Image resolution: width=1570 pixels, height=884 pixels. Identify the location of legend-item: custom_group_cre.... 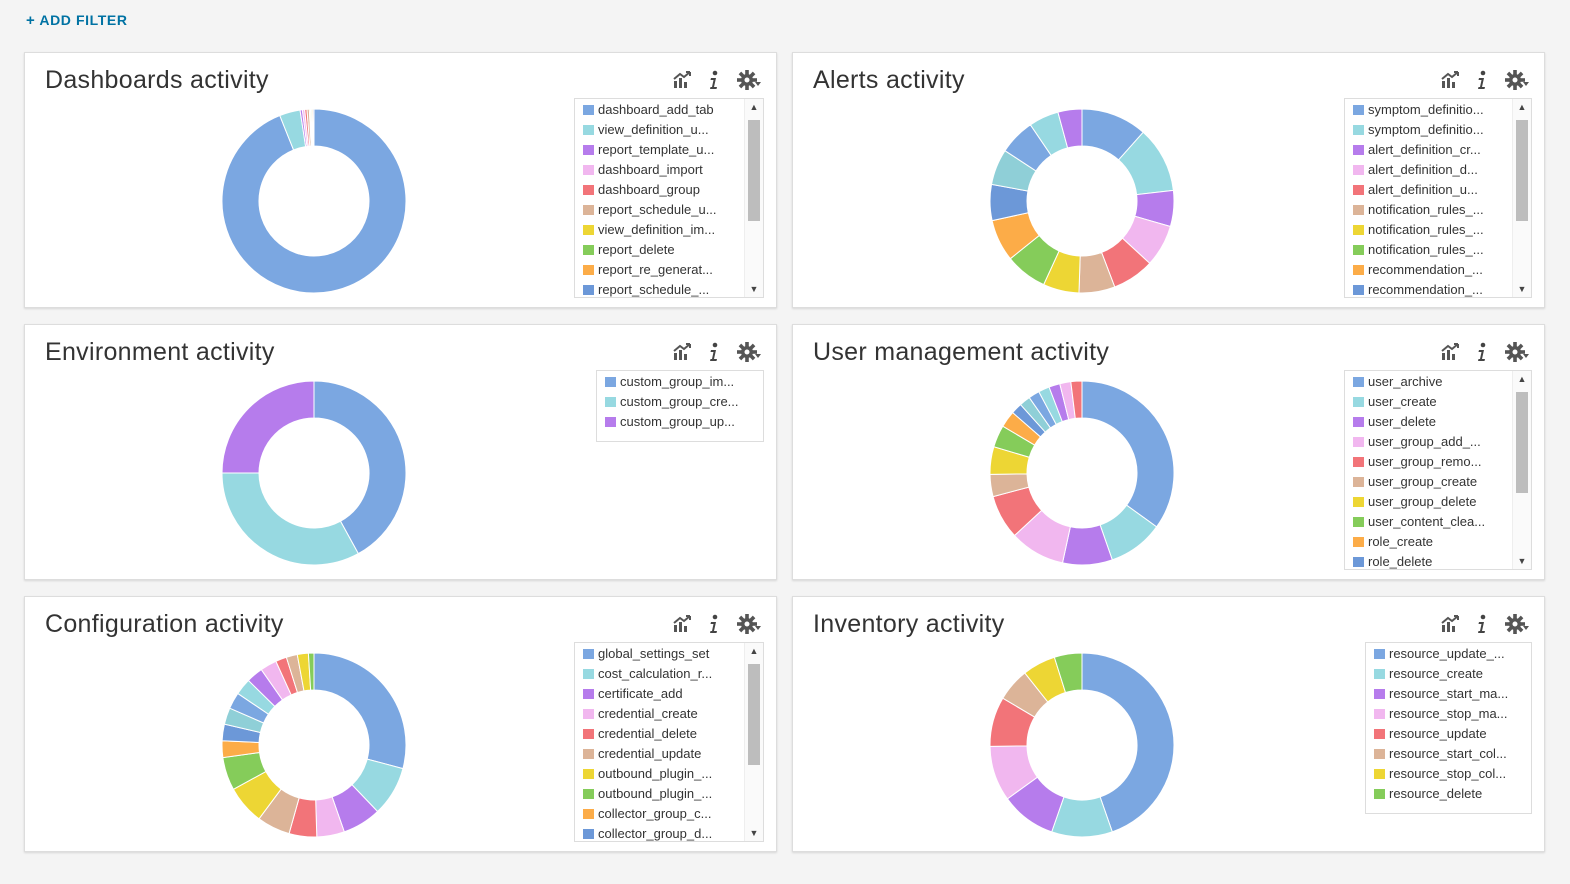
(680, 402).